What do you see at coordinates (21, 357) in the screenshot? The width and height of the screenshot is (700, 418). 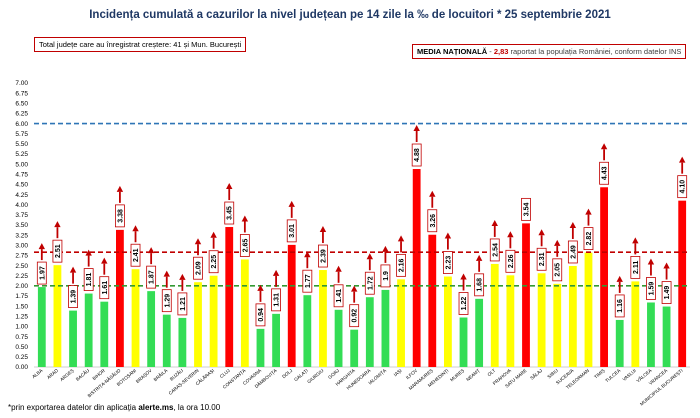 I see `y-tick-label: 0.25` at bounding box center [21, 357].